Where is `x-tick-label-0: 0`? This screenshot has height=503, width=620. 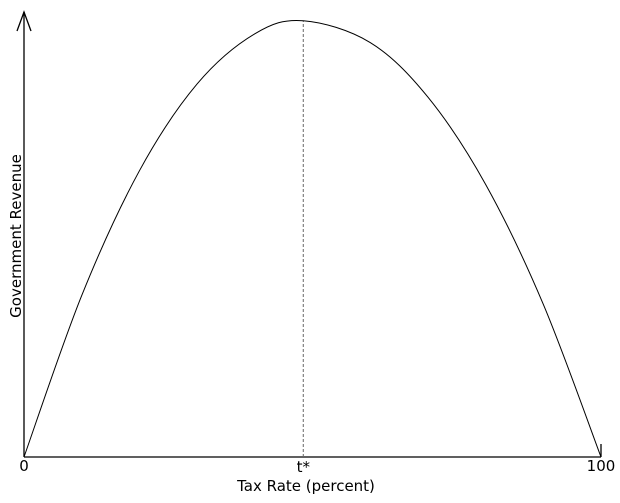
x-tick-label-0: 0 is located at coordinates (24, 466).